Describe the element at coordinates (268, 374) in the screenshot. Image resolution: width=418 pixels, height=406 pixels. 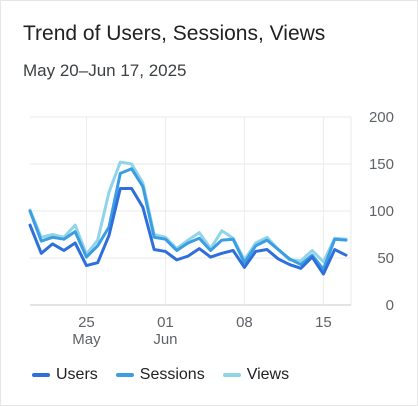
I see `legend-label: Views` at that location.